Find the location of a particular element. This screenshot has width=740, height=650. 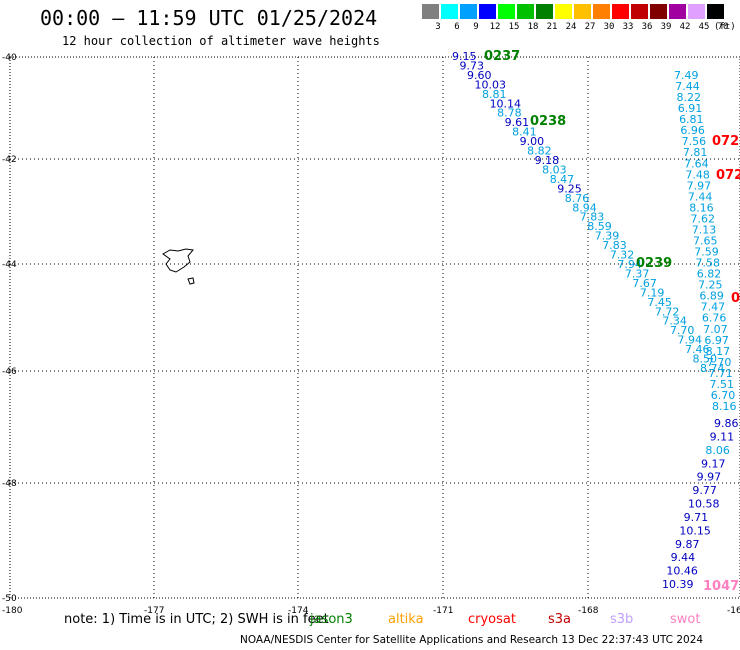

pass-time-label: 072 is located at coordinates (728, 175).